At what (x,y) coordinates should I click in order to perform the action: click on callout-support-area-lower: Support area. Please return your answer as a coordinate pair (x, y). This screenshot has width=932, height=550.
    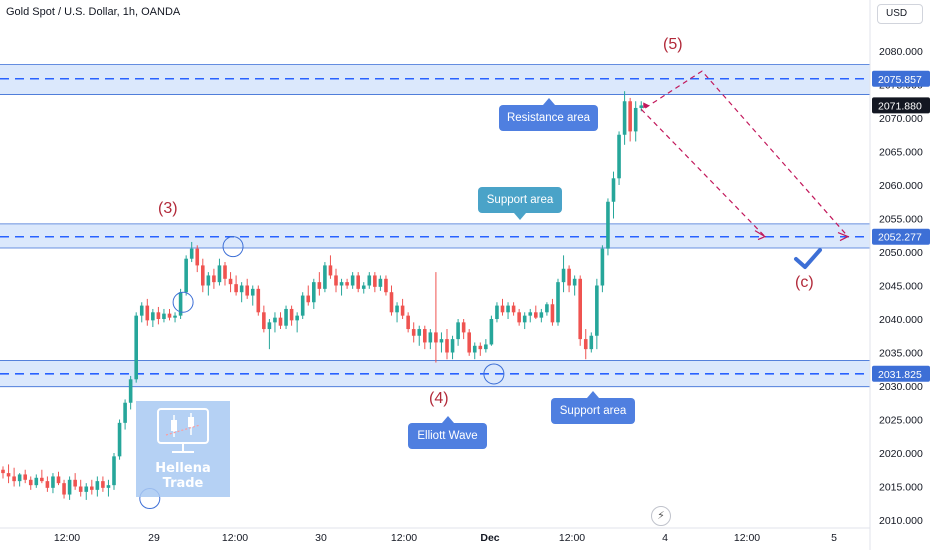
    Looking at the image, I should click on (593, 407).